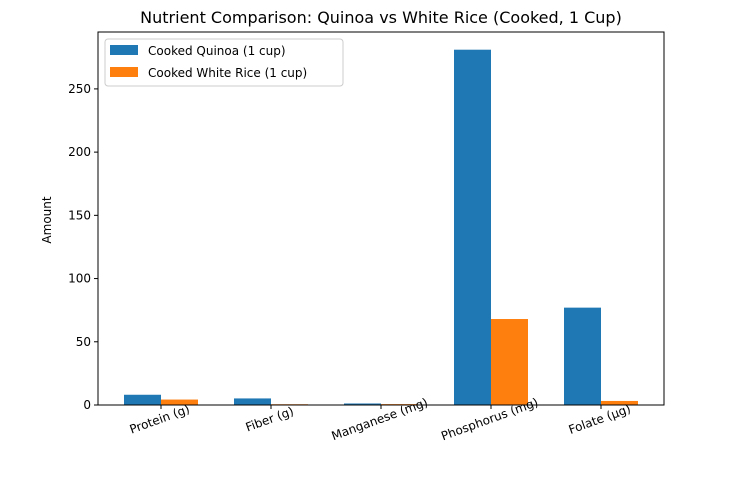 The height and width of the screenshot is (478, 745). I want to click on x-tick-label: Protein (g), so click(160, 419).